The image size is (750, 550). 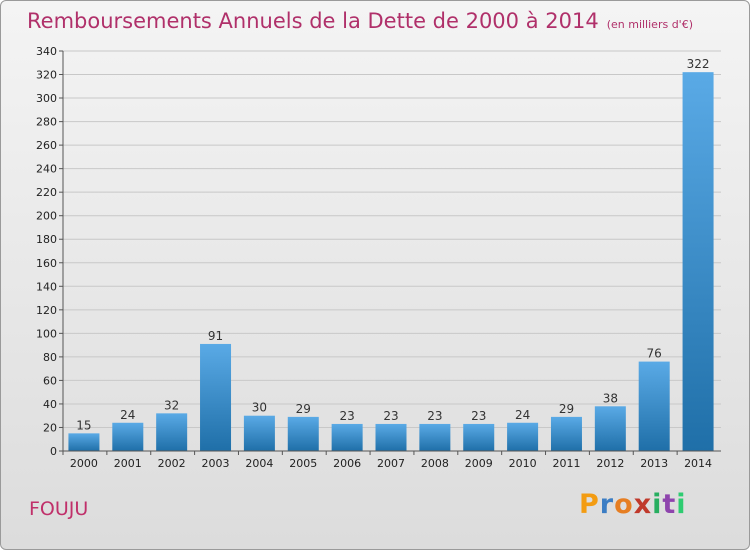 What do you see at coordinates (216, 397) in the screenshot?
I see `bar-2003` at bounding box center [216, 397].